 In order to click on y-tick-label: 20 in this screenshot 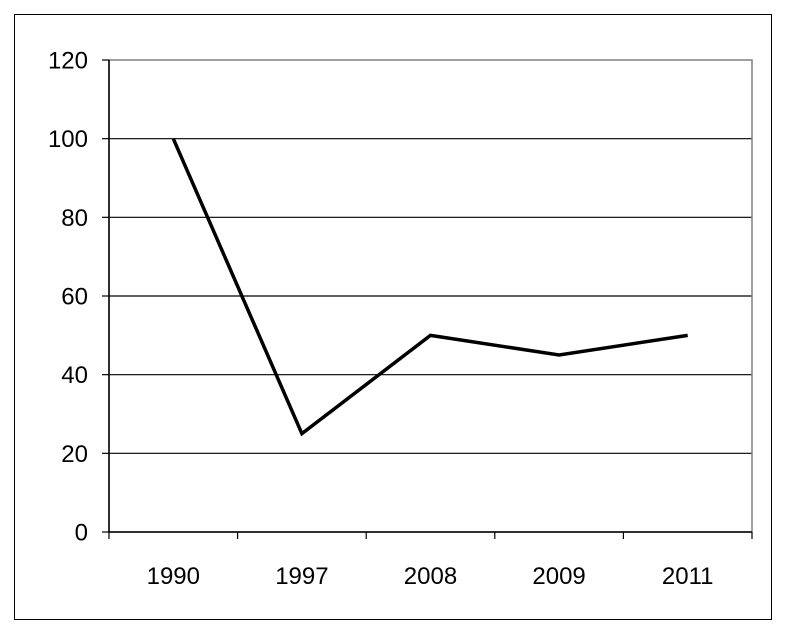, I will do `click(74, 454)`.